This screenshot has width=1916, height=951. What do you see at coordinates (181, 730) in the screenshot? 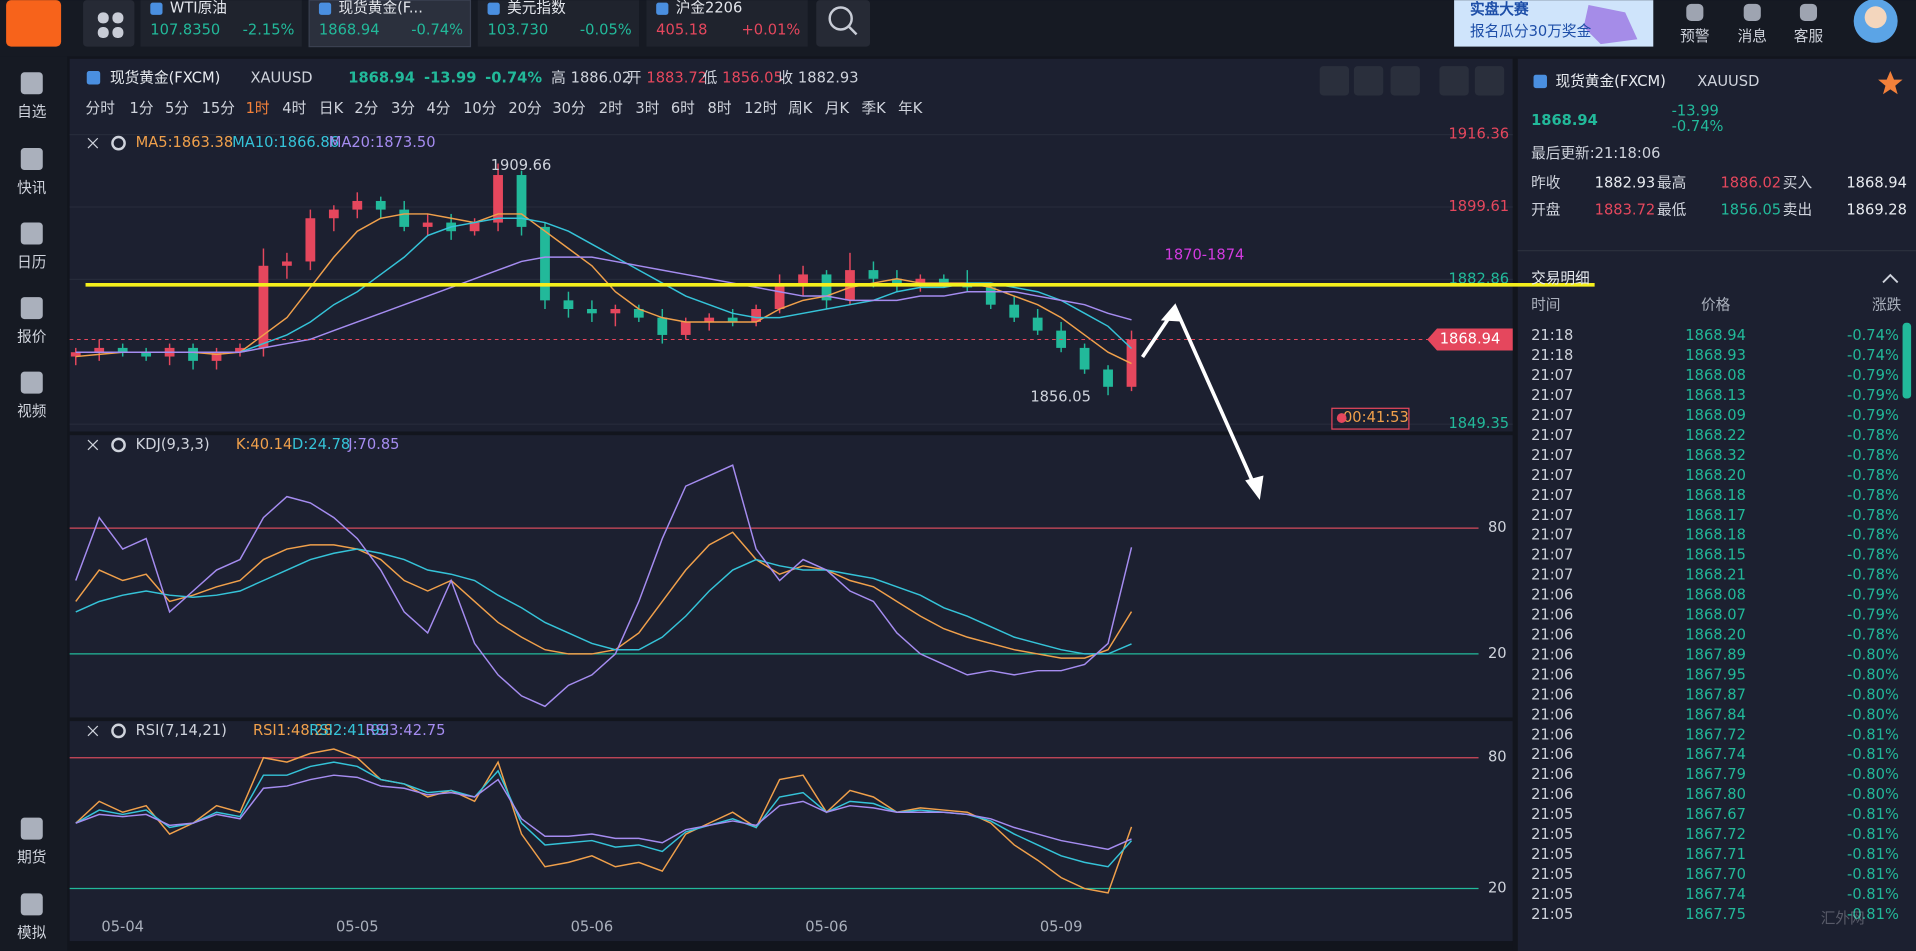
I see `indicator-legend: RSI(7,14,21)` at bounding box center [181, 730].